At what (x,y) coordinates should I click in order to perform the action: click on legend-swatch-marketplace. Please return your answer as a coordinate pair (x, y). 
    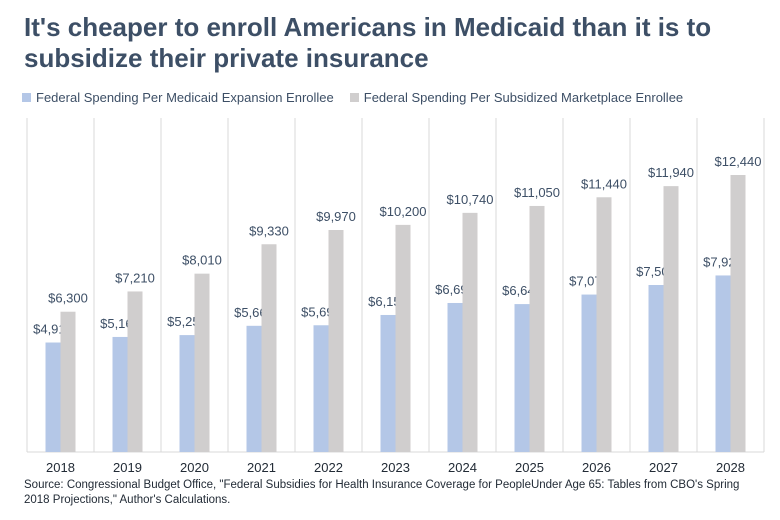
    Looking at the image, I should click on (354, 97).